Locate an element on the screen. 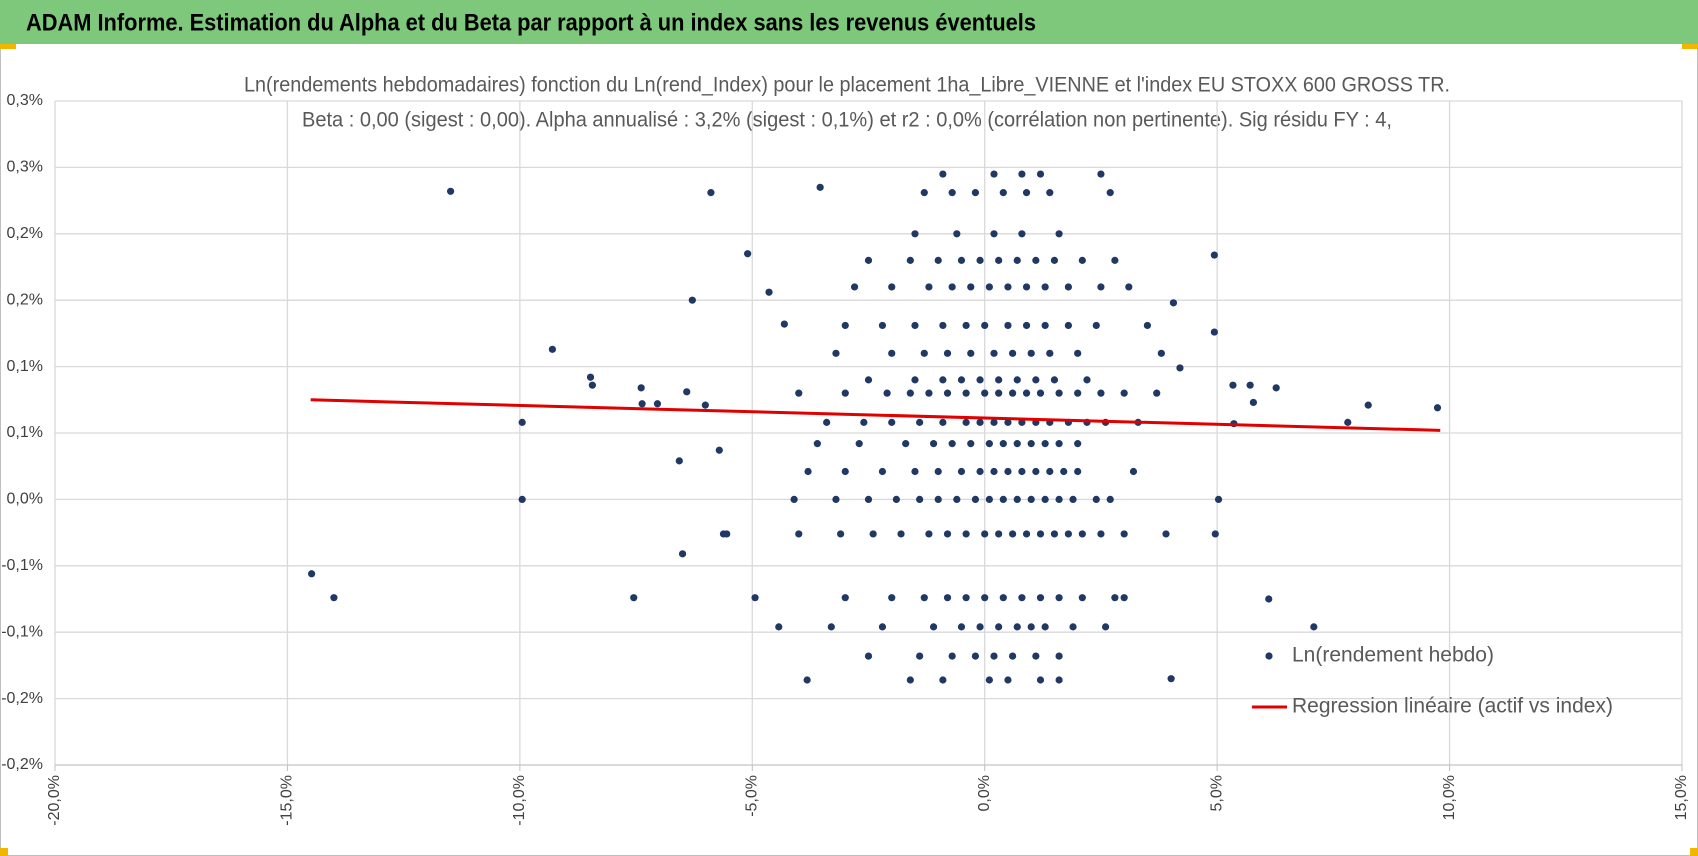 This screenshot has width=1698, height=856. corner-mark is located at coordinates (8, 46).